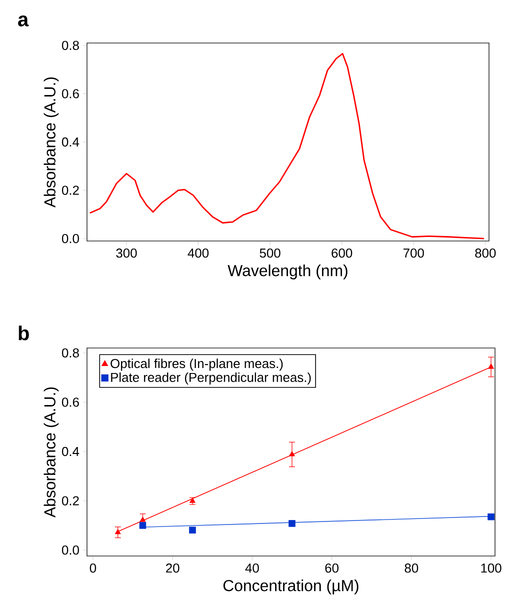  What do you see at coordinates (173, 568) in the screenshot?
I see `x-tick-label: 20` at bounding box center [173, 568].